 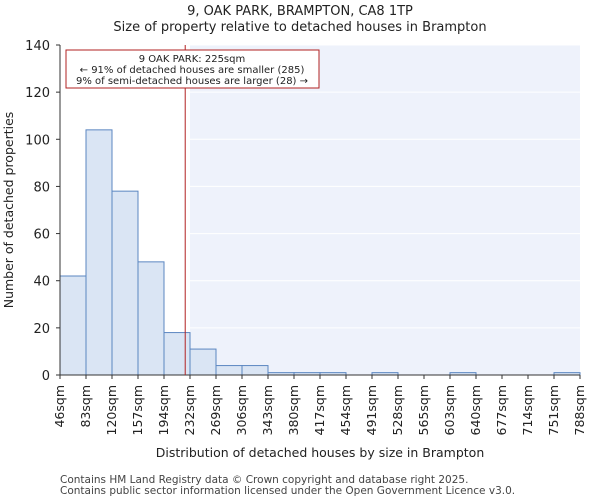 I want to click on bar-83sqm, so click(x=99, y=252).